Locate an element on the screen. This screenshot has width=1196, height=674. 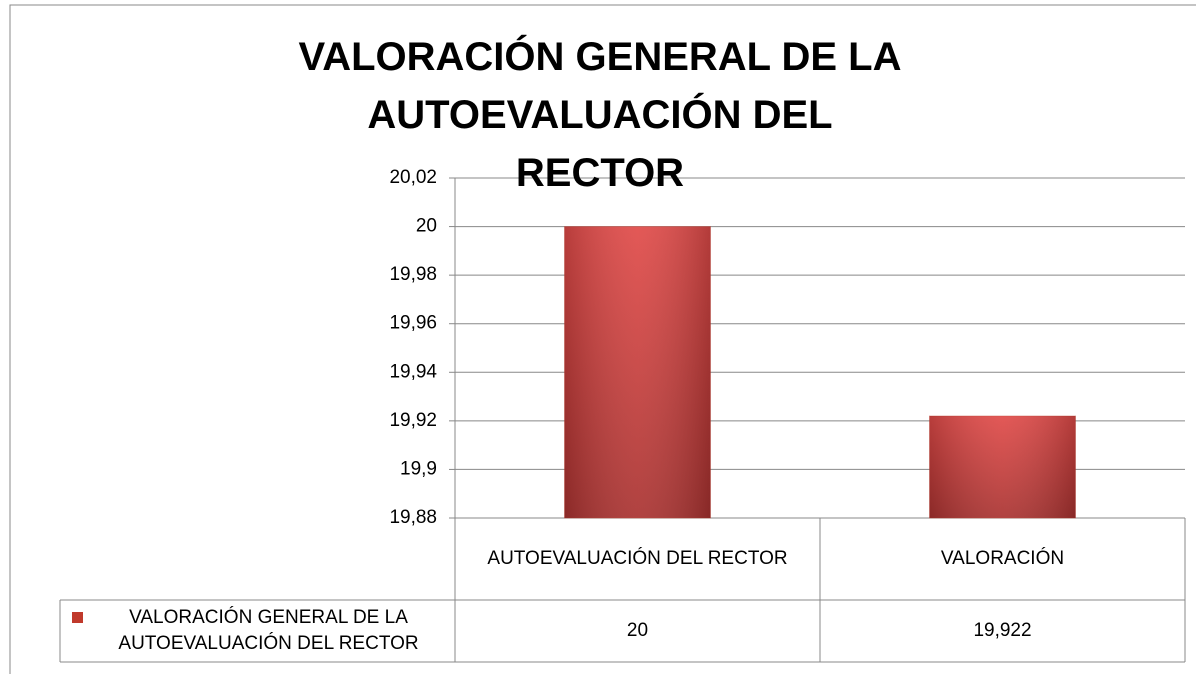
table-value: 19,922 is located at coordinates (1002, 630).